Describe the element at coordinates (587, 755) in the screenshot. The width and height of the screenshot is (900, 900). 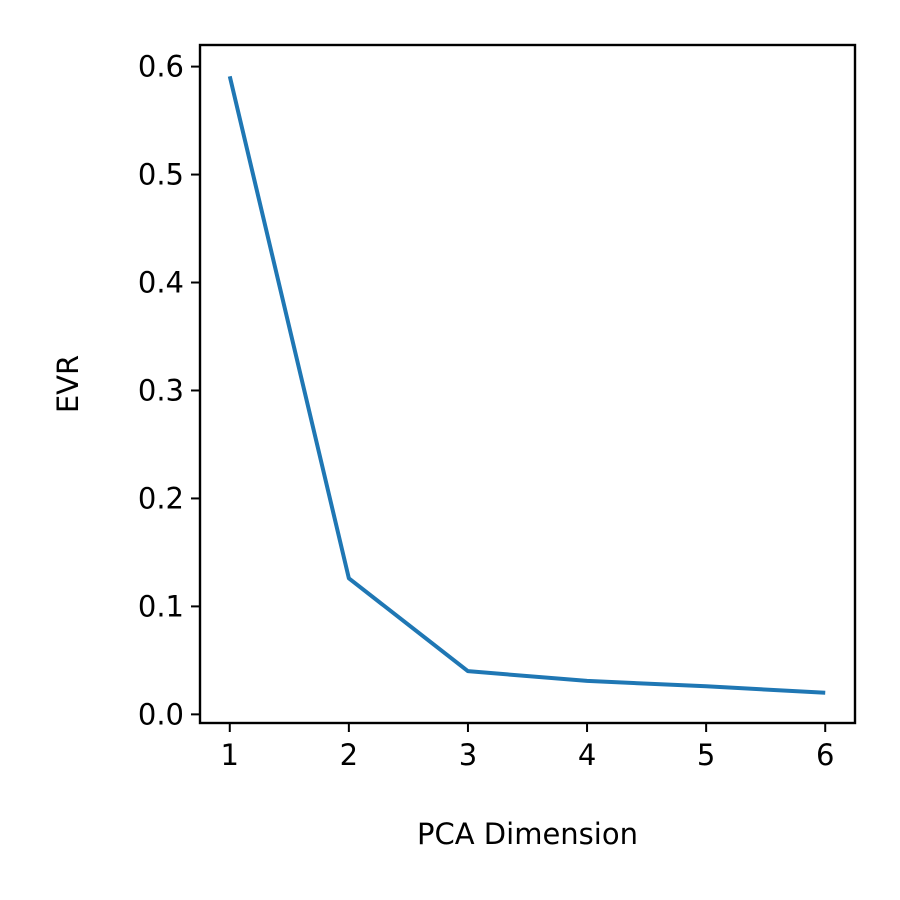
I see `x-tick-label: 4` at that location.